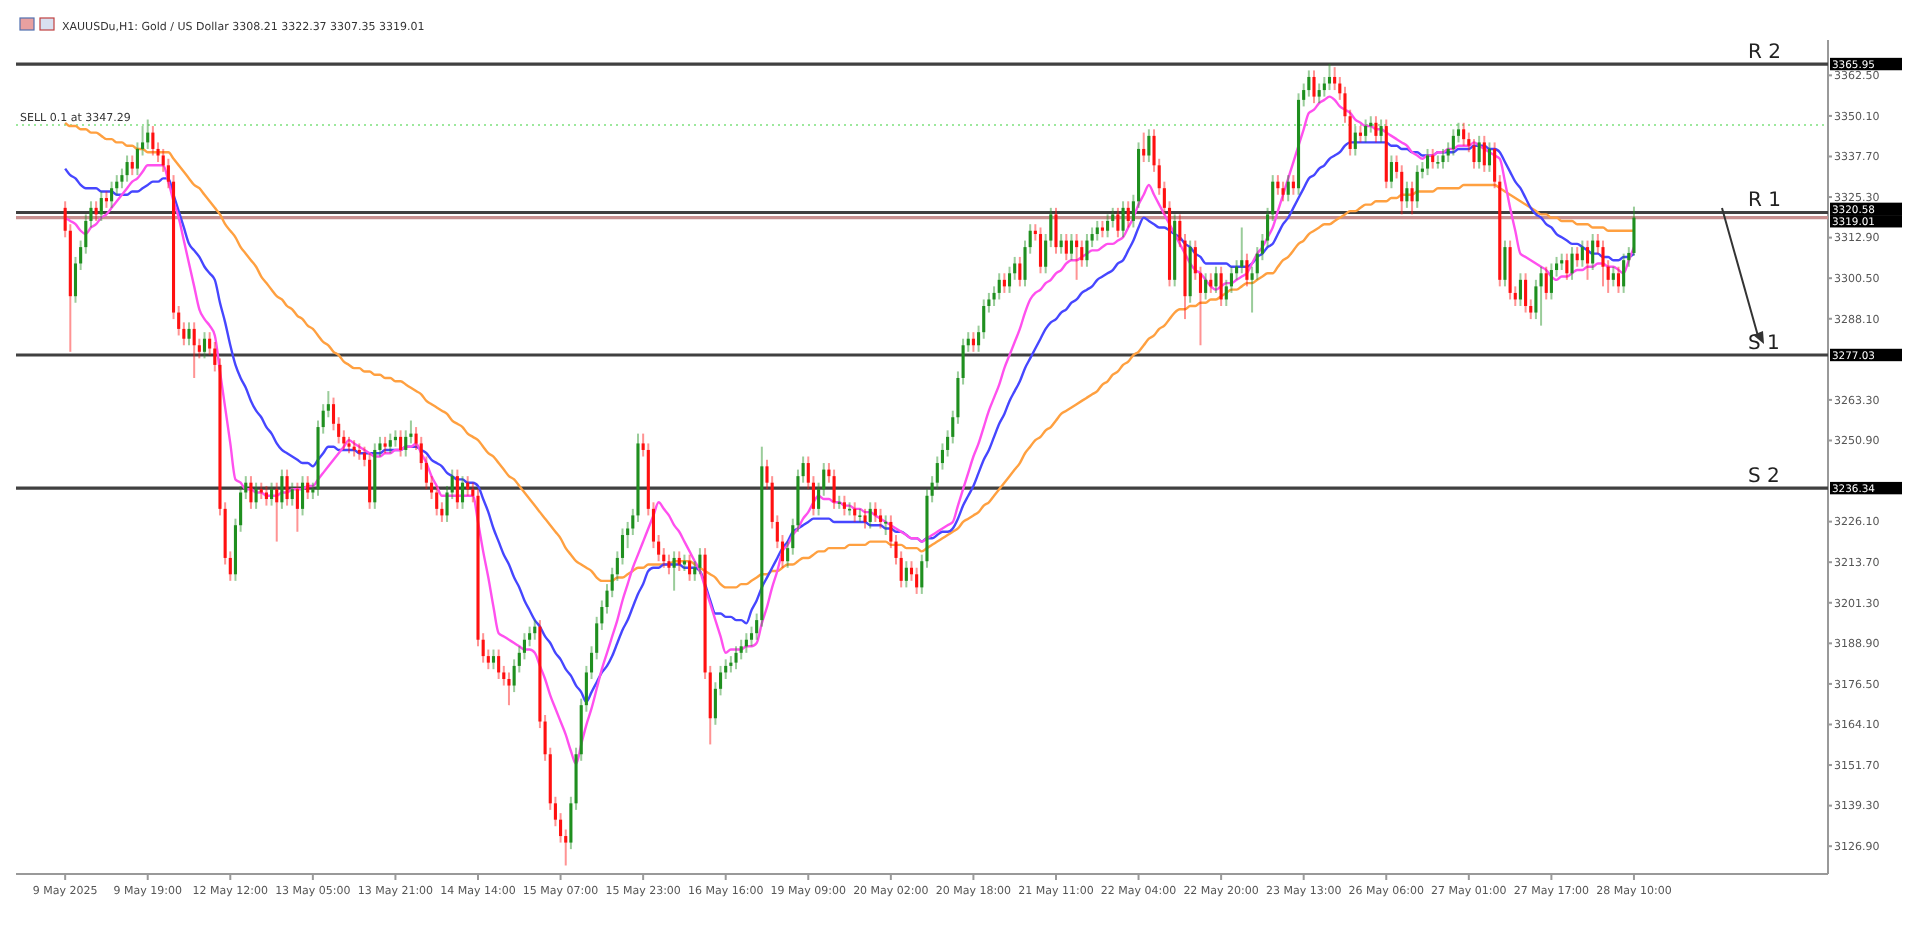  Describe the element at coordinates (1764, 201) in the screenshot. I see `ref-line-label: R 1` at that location.